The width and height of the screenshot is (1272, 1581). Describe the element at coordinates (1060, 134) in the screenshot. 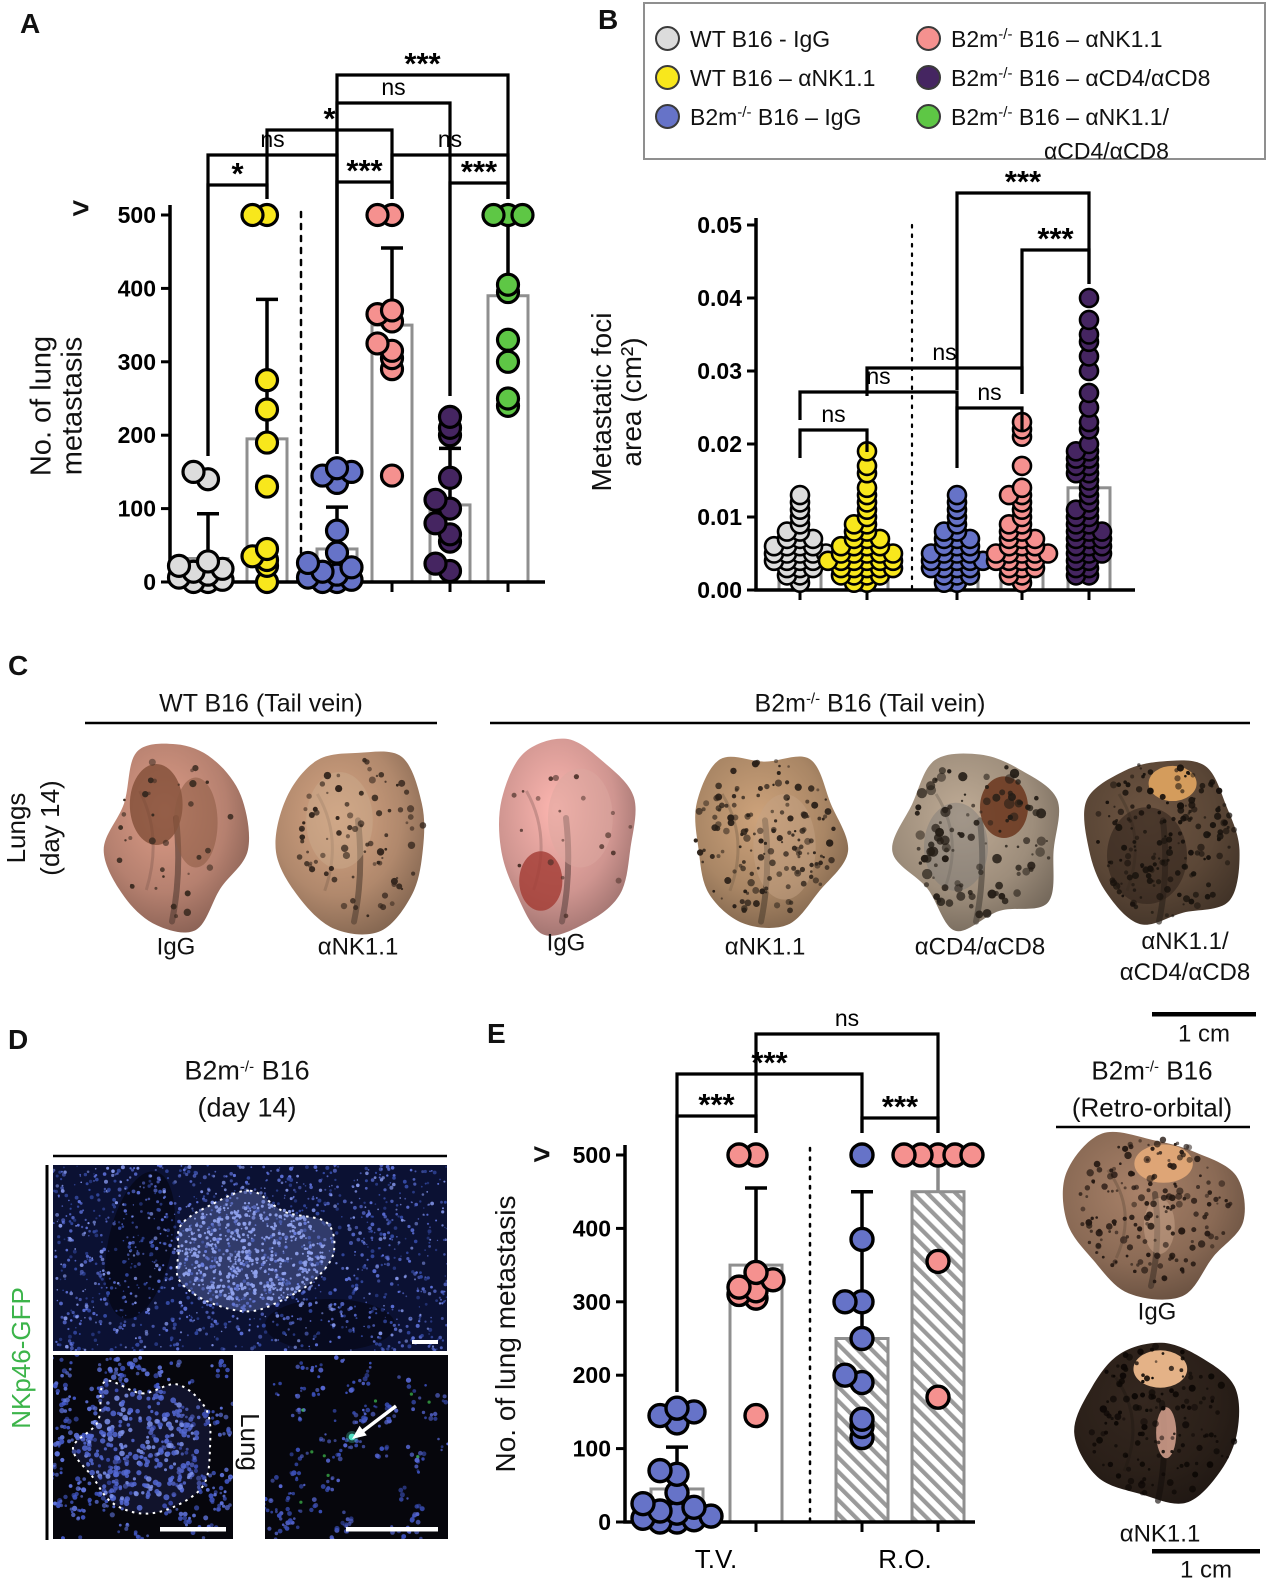

I see `legend-item-label: B2m-/- B16 – αNK1.1/αCD4/αCD8` at that location.